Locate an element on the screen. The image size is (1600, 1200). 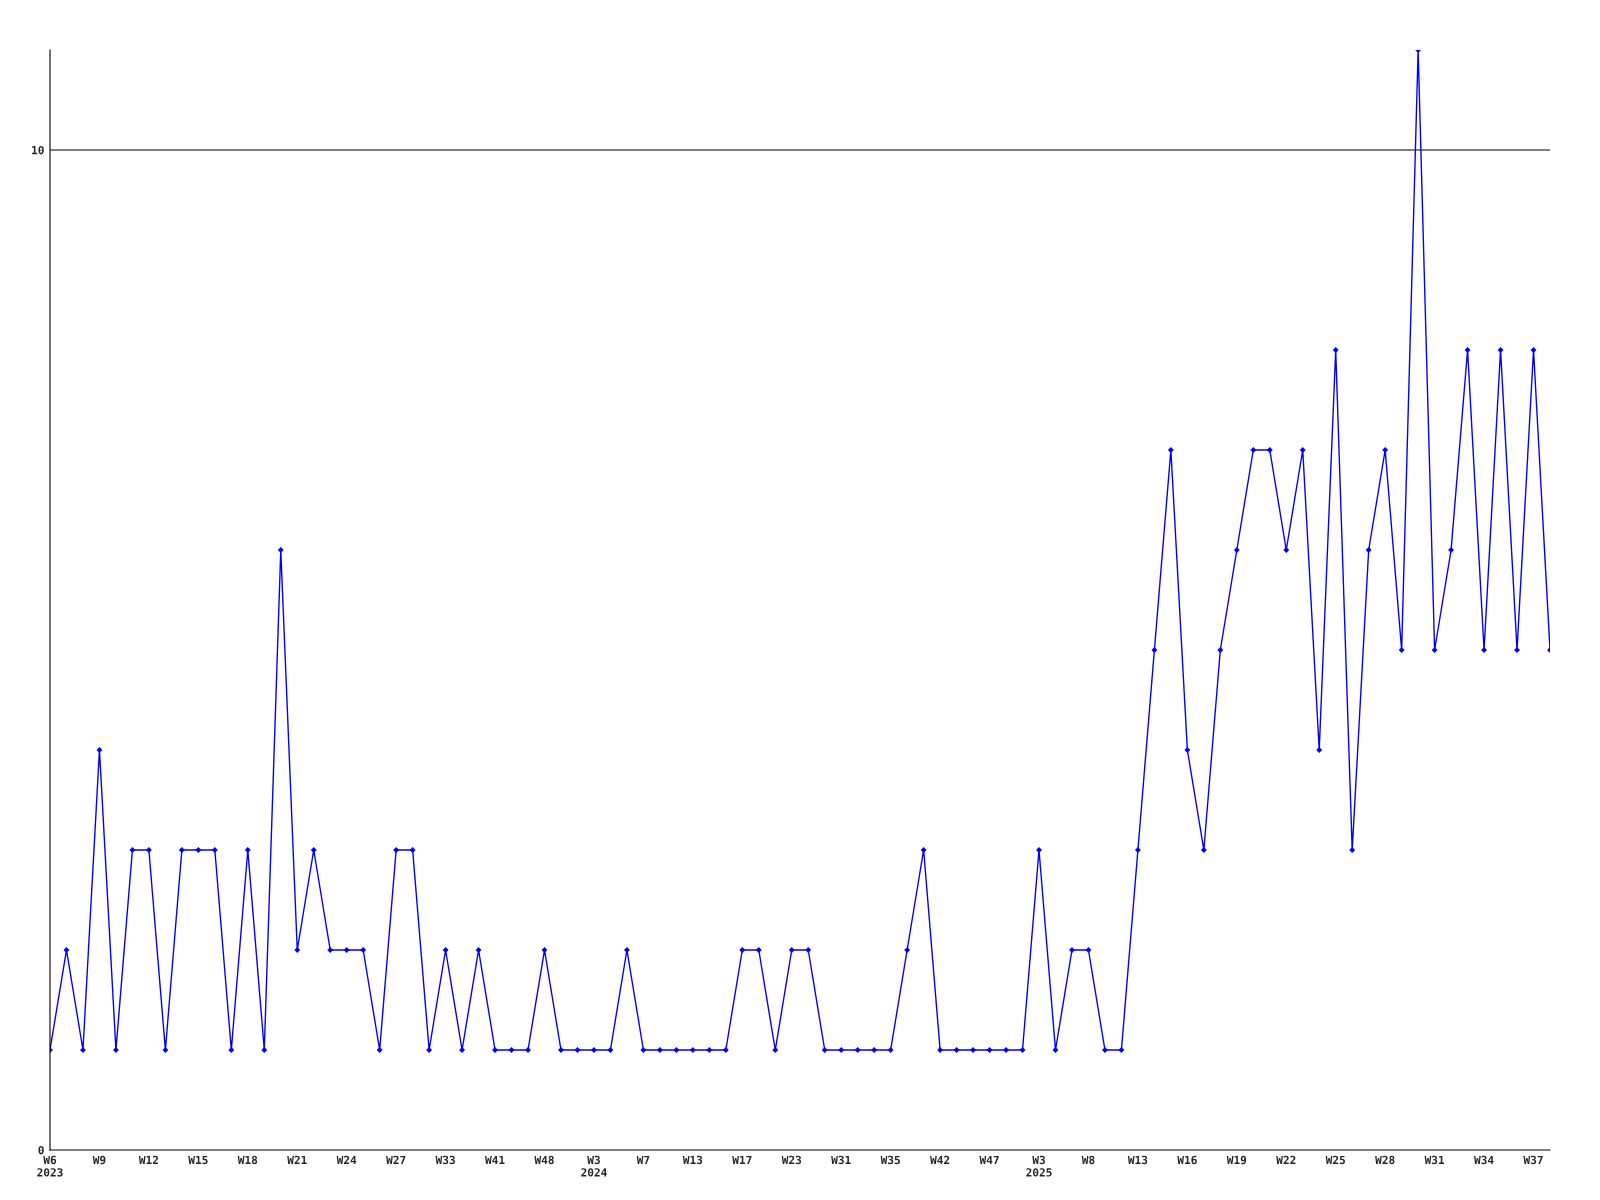
y-tick-label: 0 is located at coordinates (41, 1150).